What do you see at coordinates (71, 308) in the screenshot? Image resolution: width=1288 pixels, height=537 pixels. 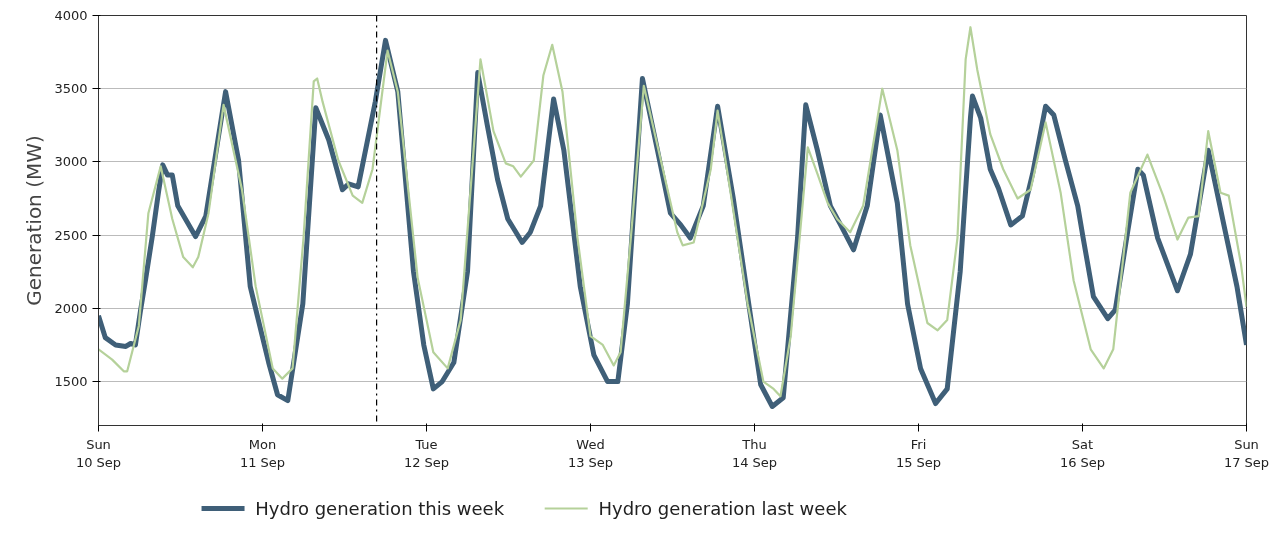 I see `y-tick-label: 2000` at bounding box center [71, 308].